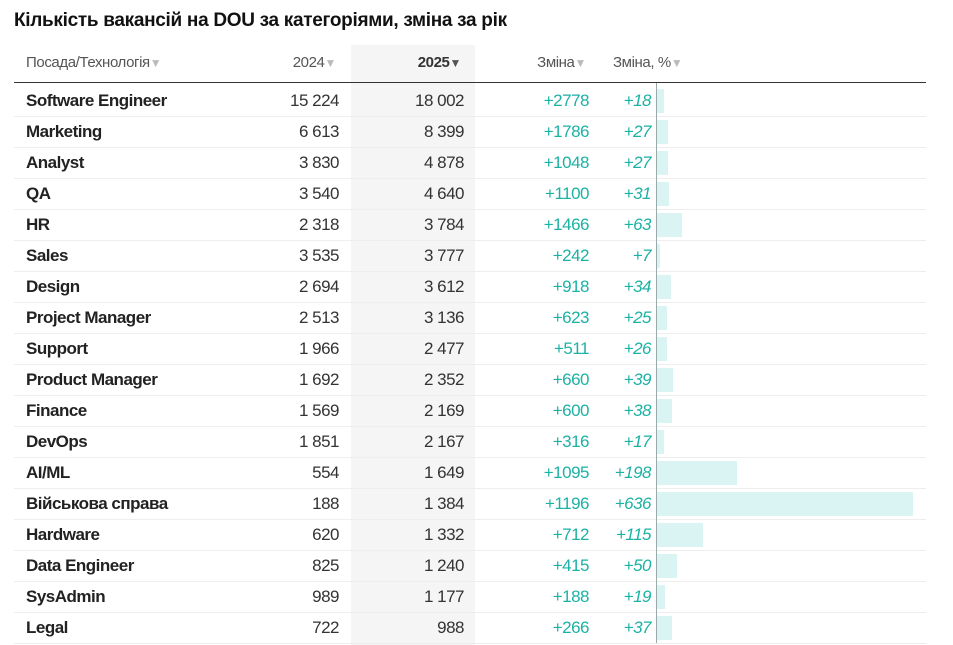 The image size is (953, 645). What do you see at coordinates (637, 100) in the screenshot?
I see `cell-change-pct: +18` at bounding box center [637, 100].